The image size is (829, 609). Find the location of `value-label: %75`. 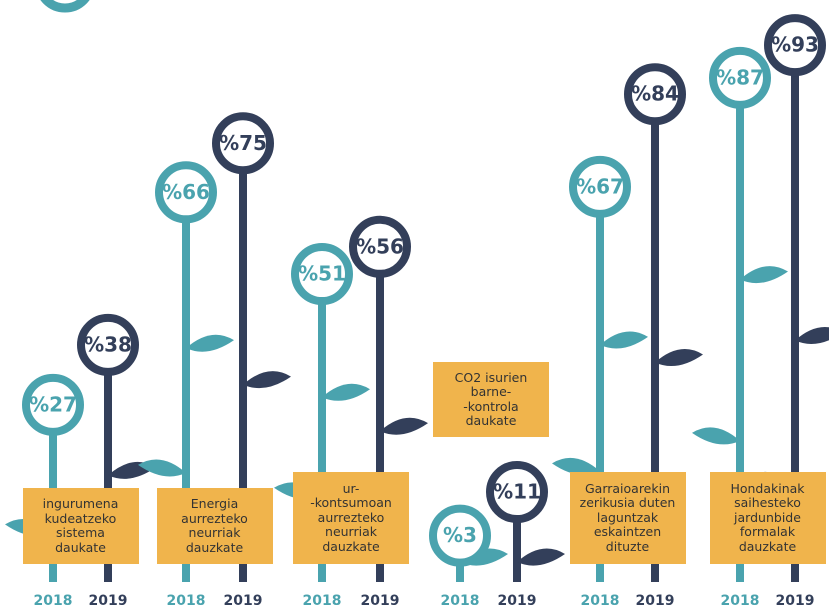

value-label: %75 is located at coordinates (243, 143).